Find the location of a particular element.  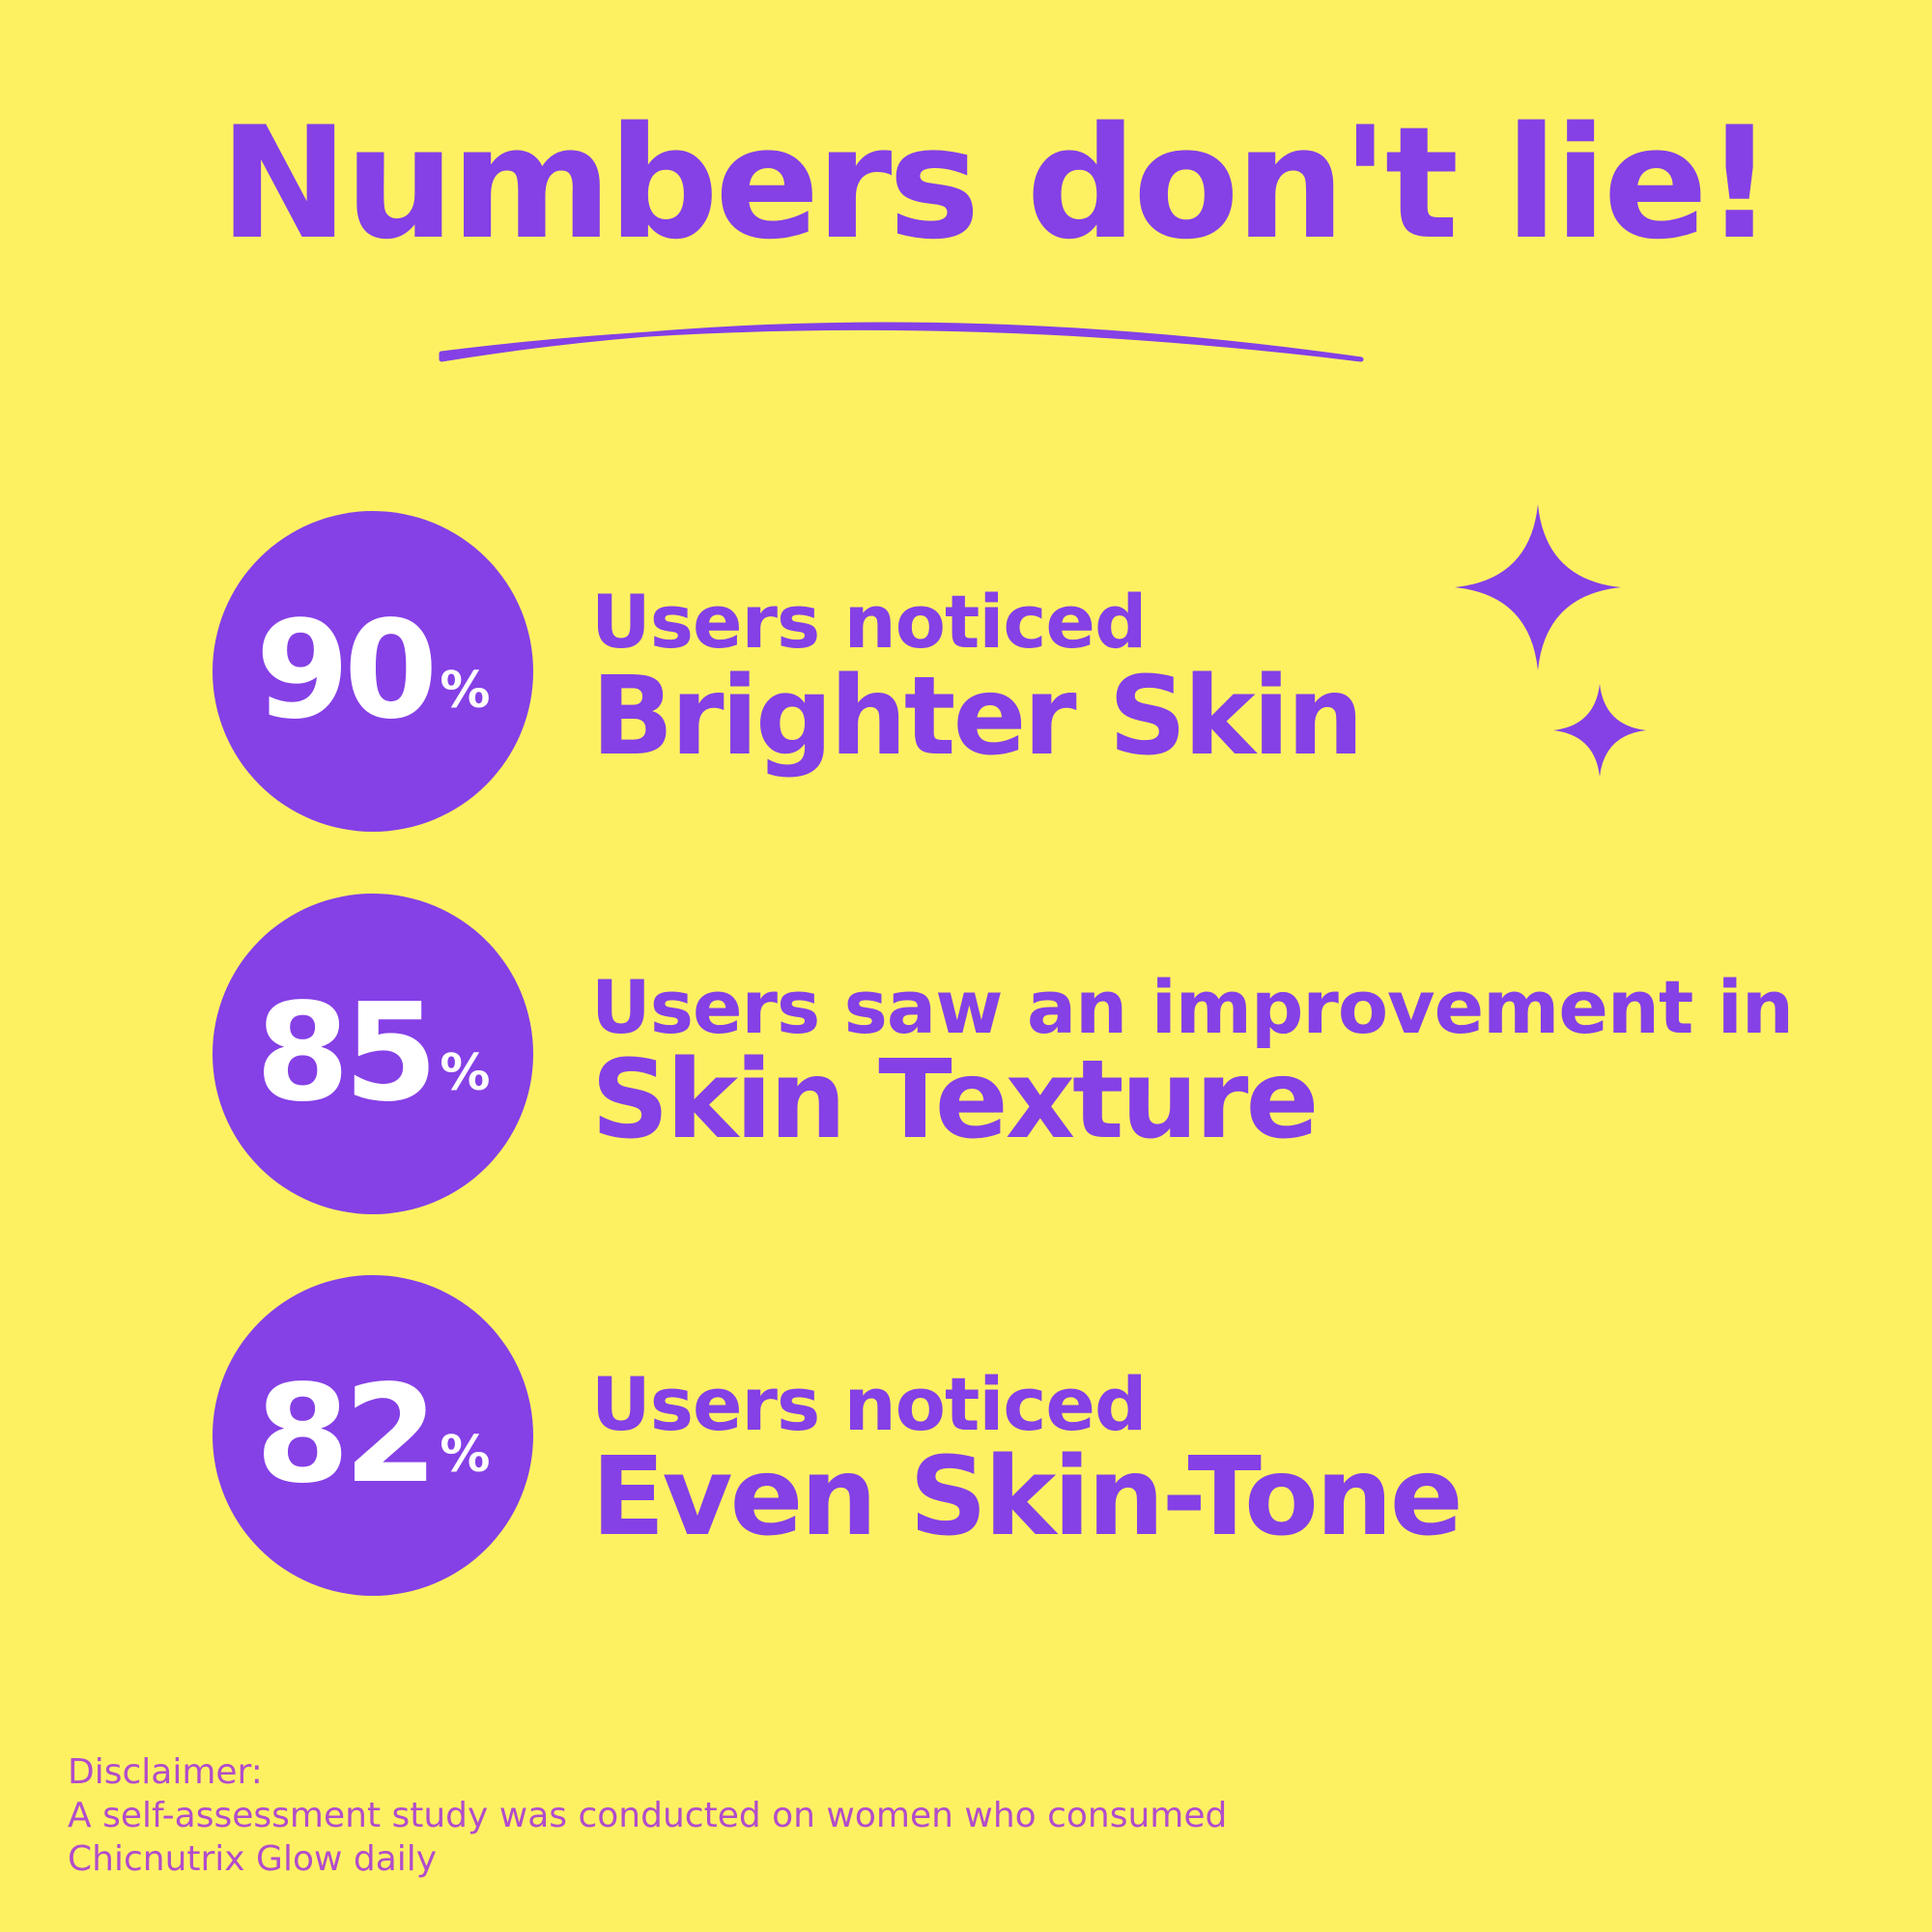

stat-lead: Users saw an improvement in is located at coordinates (1192, 1007).